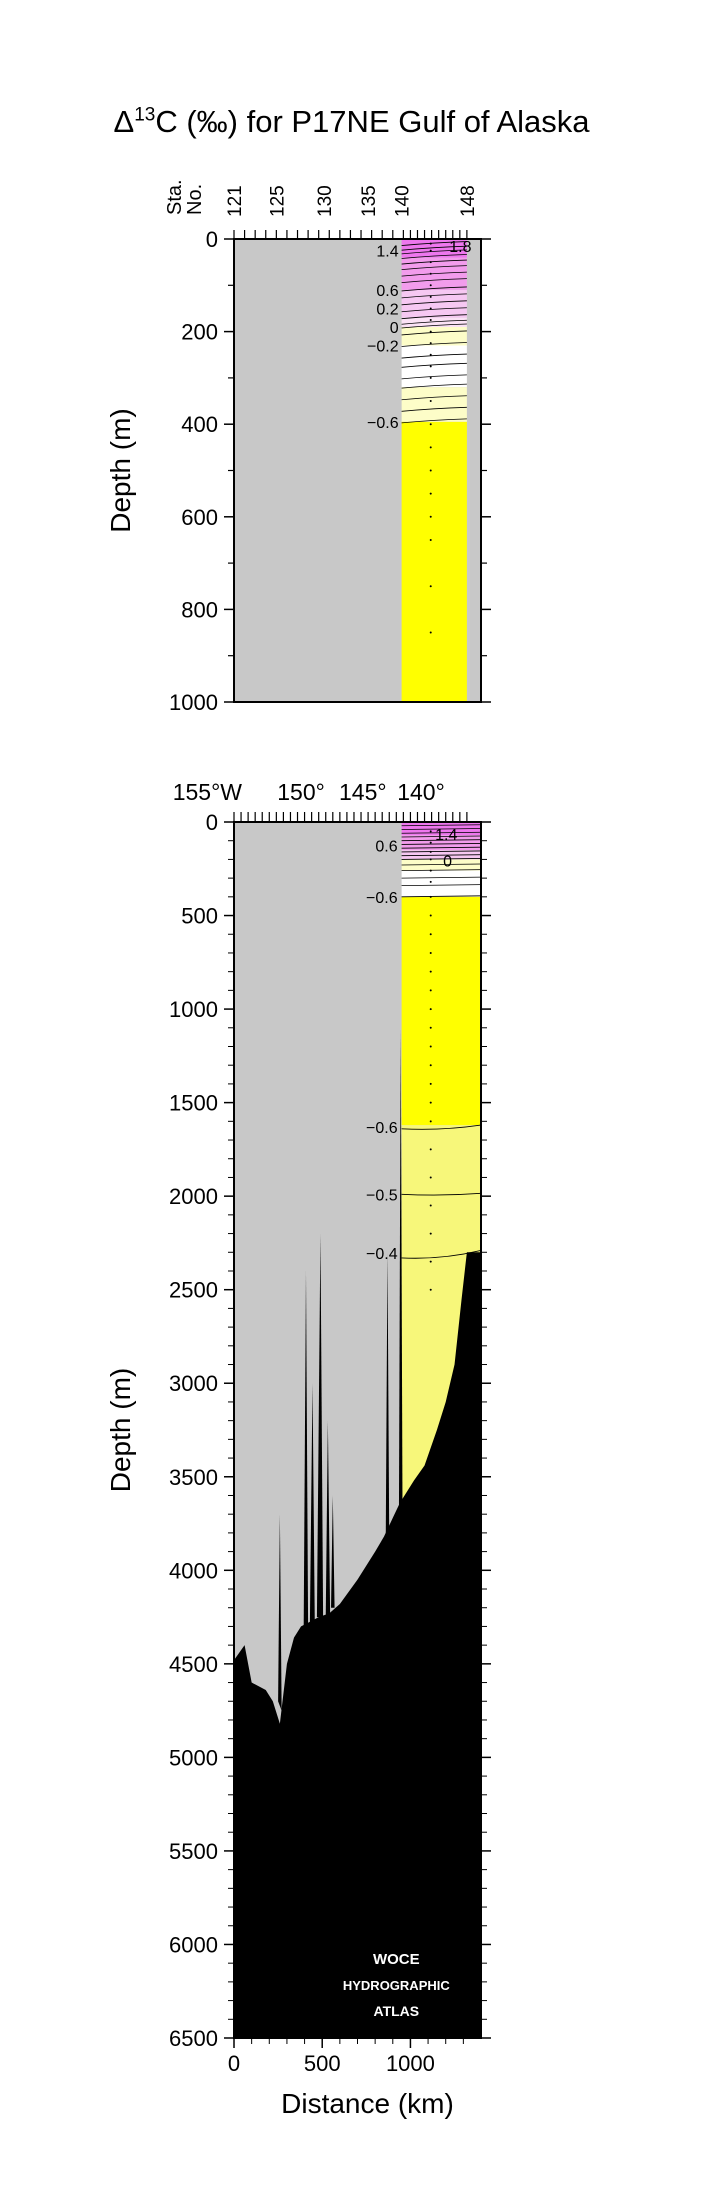 The height and width of the screenshot is (2208, 703). I want to click on lower-y-tick-label: 2000, so click(193, 1196).